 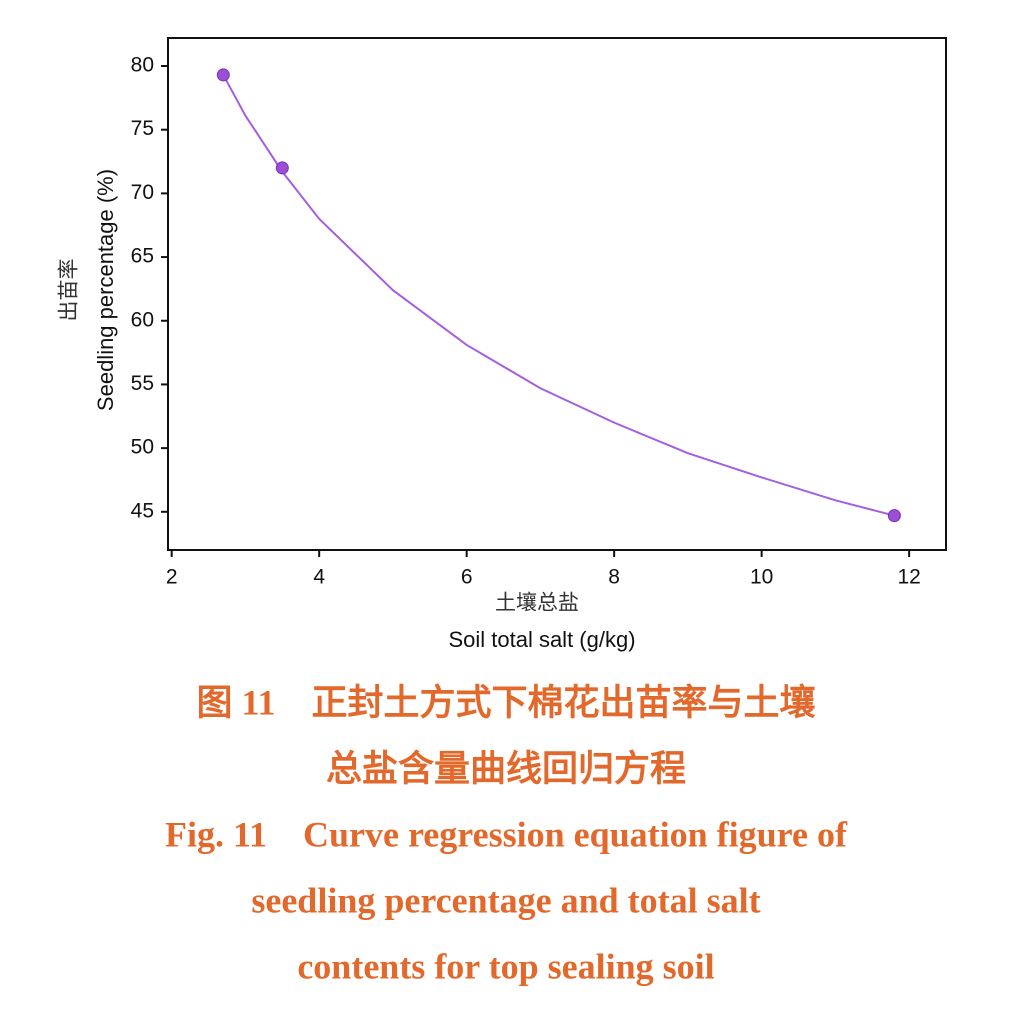 What do you see at coordinates (505, 900) in the screenshot?
I see `caption-en: seedling percentage and total salt` at bounding box center [505, 900].